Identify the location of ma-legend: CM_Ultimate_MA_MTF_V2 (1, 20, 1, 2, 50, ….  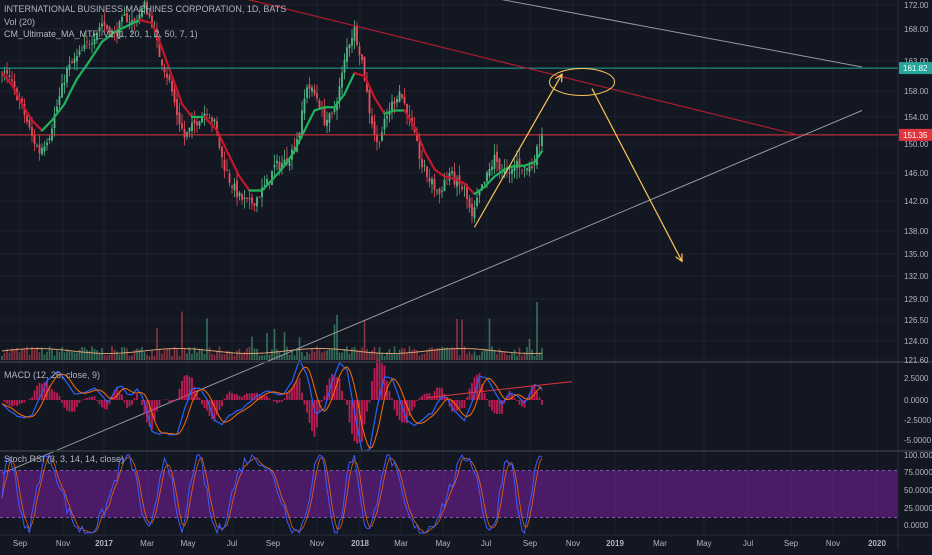
(101, 34).